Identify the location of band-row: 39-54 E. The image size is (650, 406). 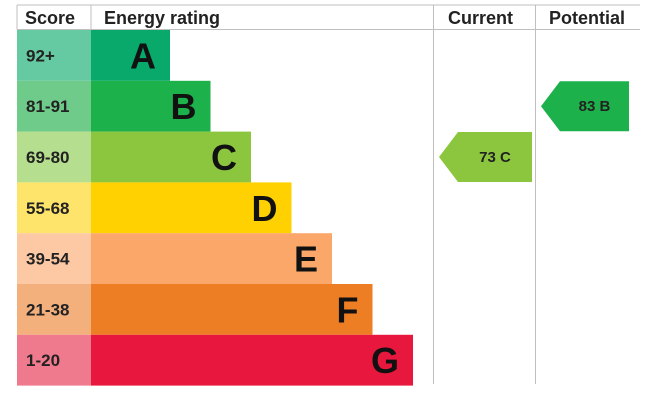
(174, 258).